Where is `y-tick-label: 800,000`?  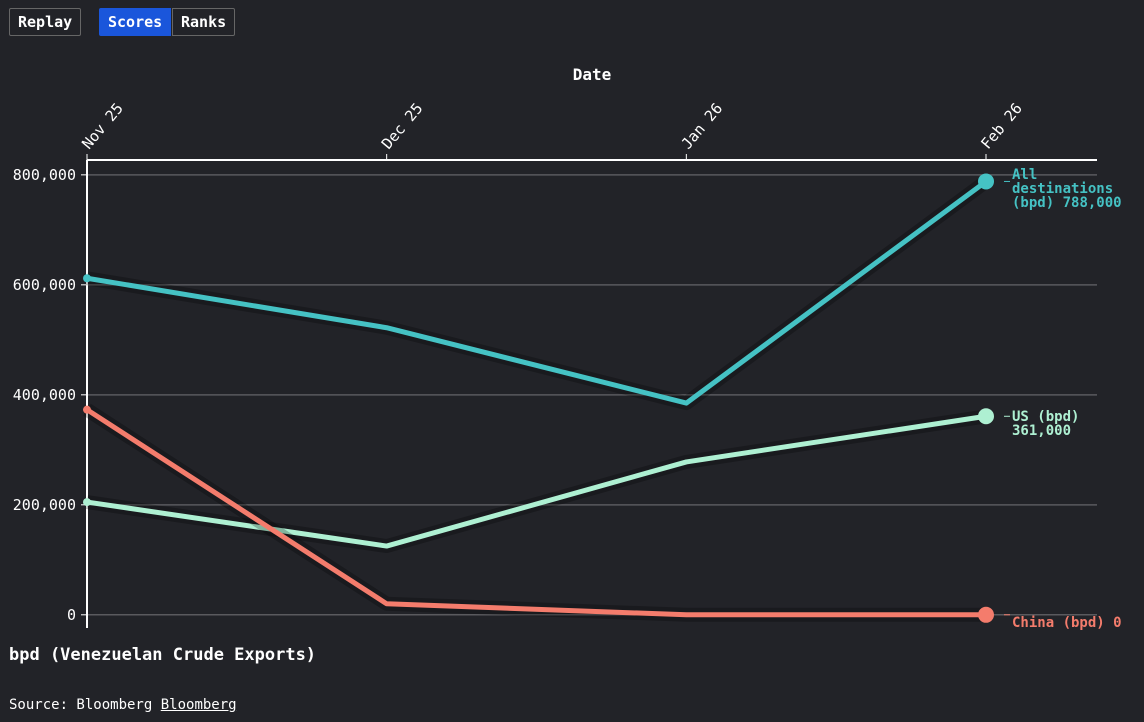
y-tick-label: 800,000 is located at coordinates (44, 175).